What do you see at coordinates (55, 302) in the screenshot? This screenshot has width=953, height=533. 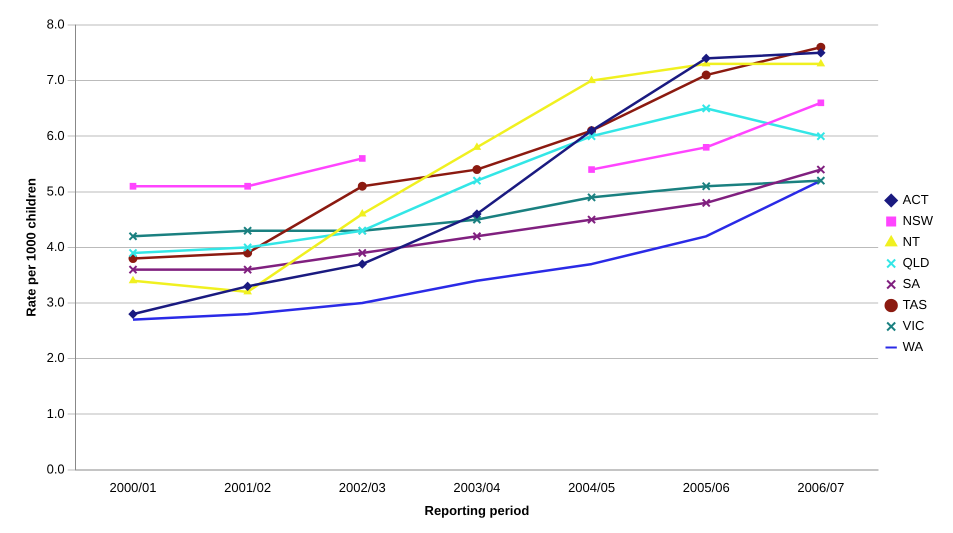 I see `y-tick-label: 3.0` at bounding box center [55, 302].